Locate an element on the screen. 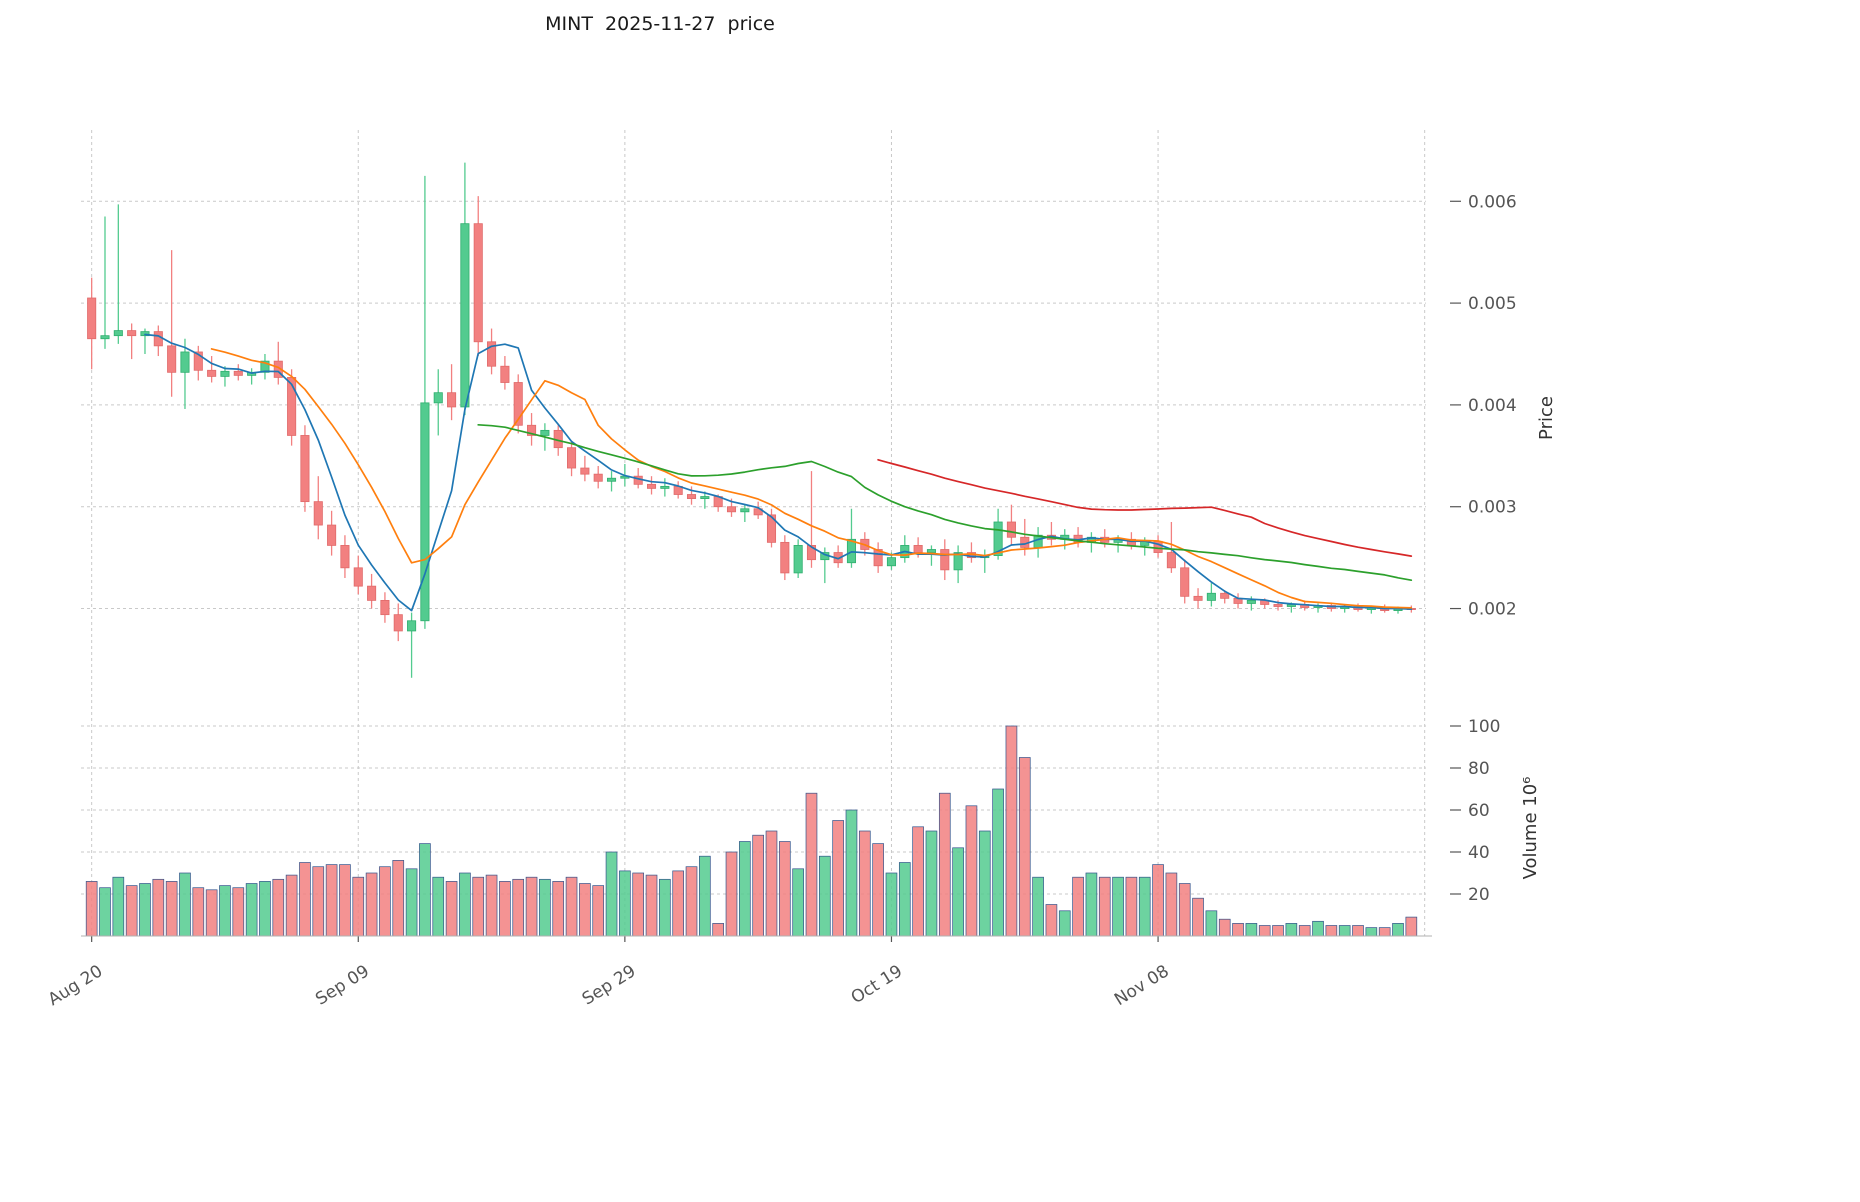 The height and width of the screenshot is (1202, 1860). volume-bars-layer is located at coordinates (751, 831).